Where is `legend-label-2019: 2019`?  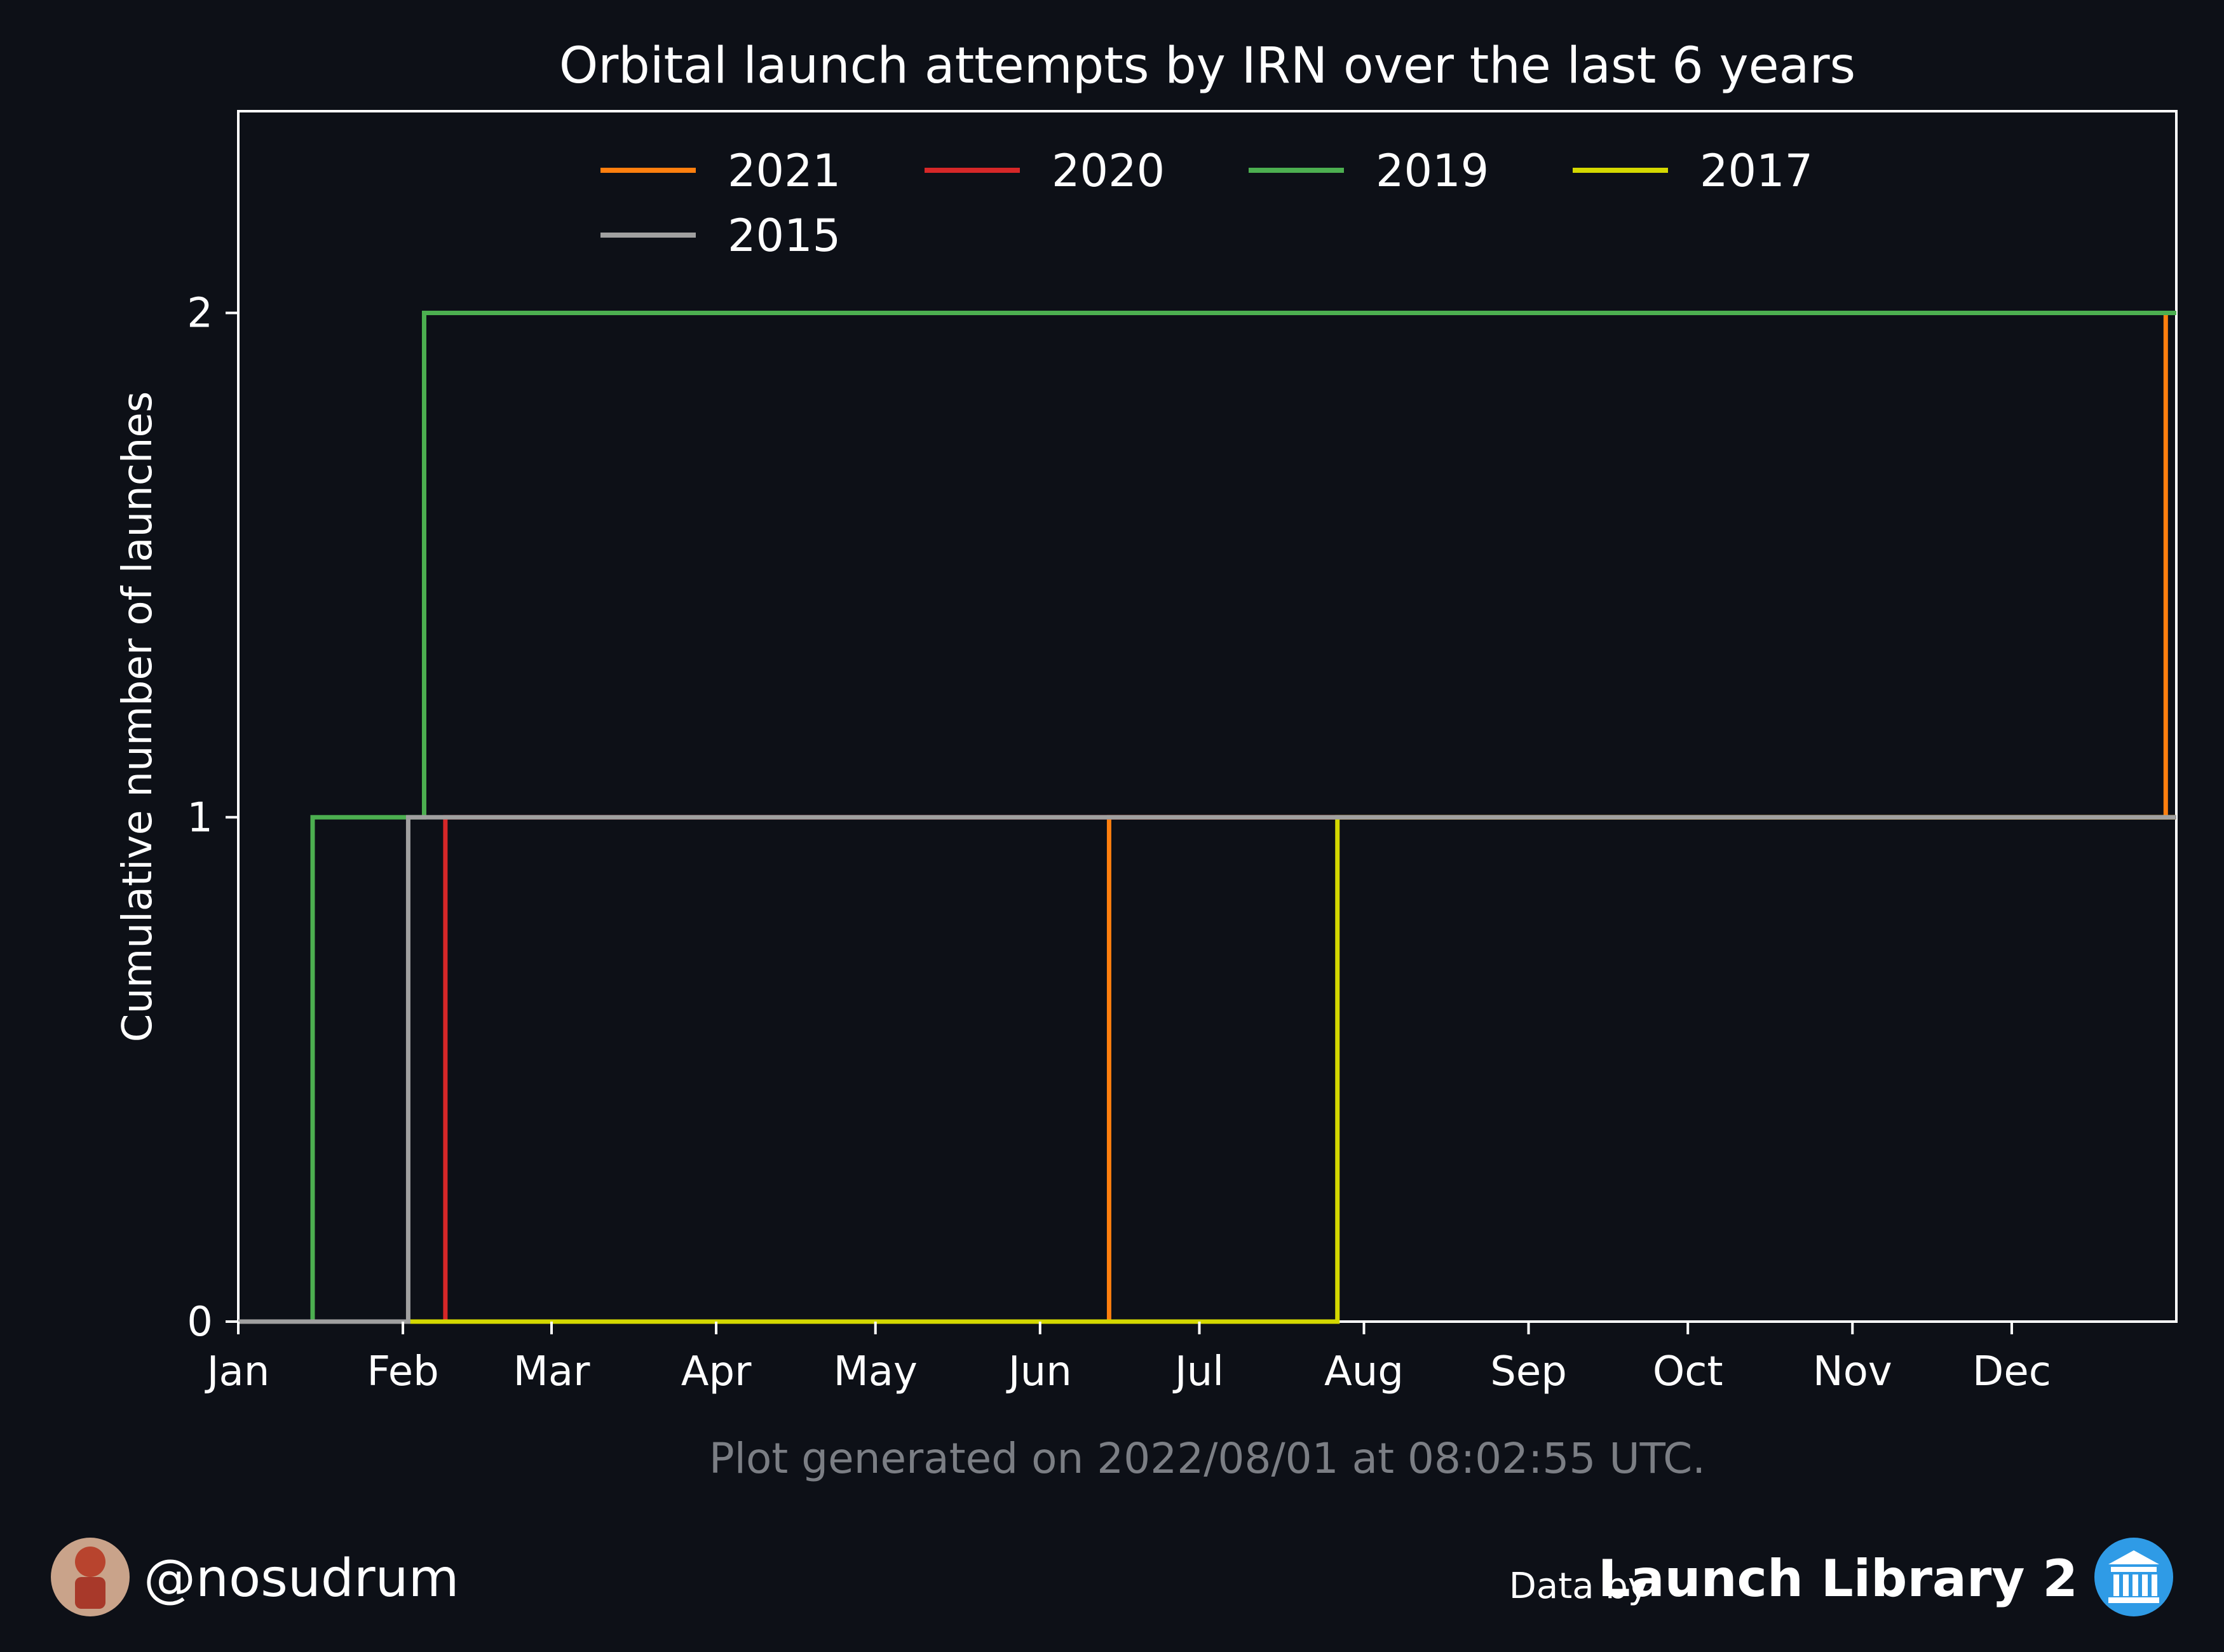 legend-label-2019: 2019 is located at coordinates (1433, 171).